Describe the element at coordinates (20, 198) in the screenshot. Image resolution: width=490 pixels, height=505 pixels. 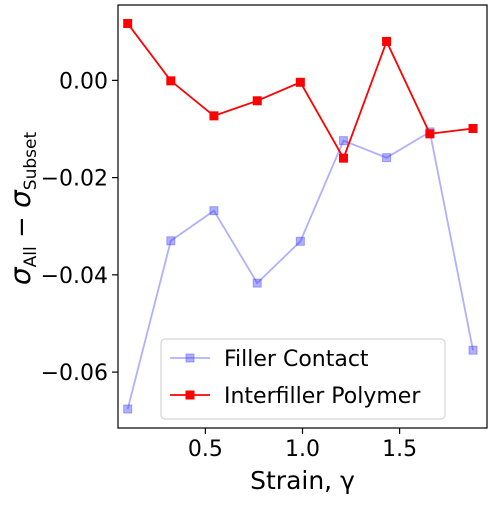
I see `y-label-sigma-subset: σ` at that location.